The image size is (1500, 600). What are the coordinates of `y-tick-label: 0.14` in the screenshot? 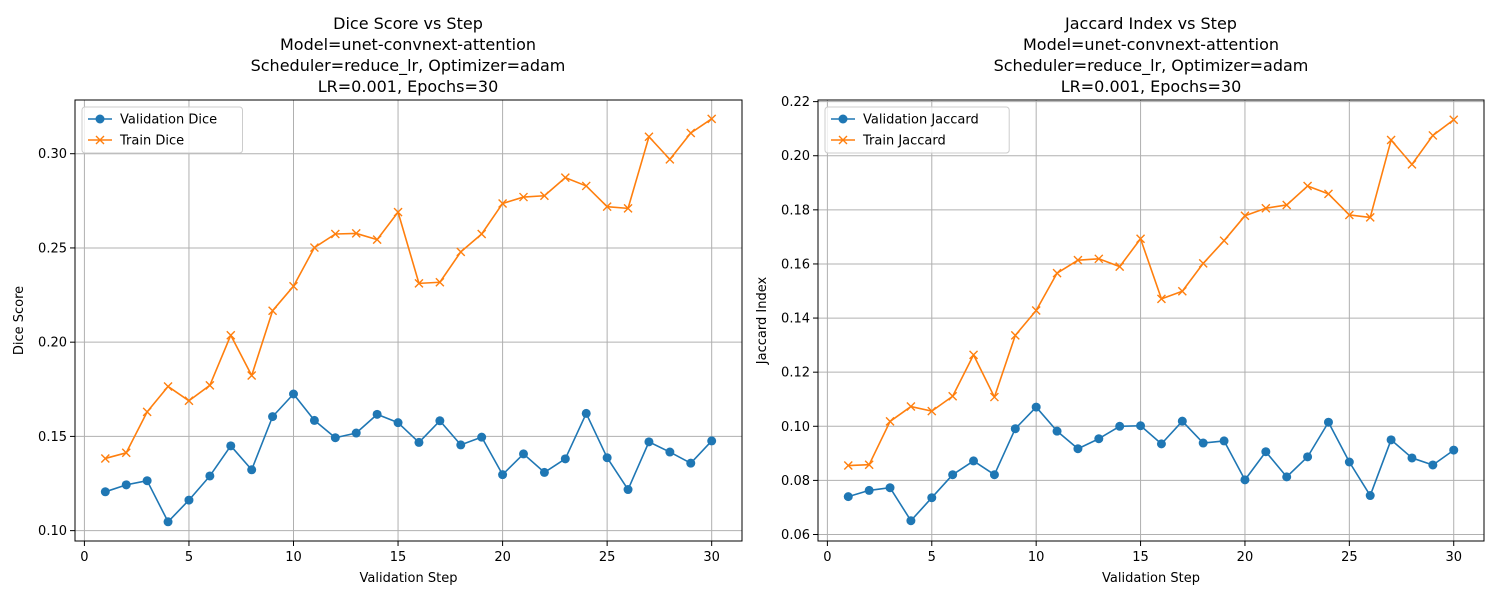 It's located at (795, 319).